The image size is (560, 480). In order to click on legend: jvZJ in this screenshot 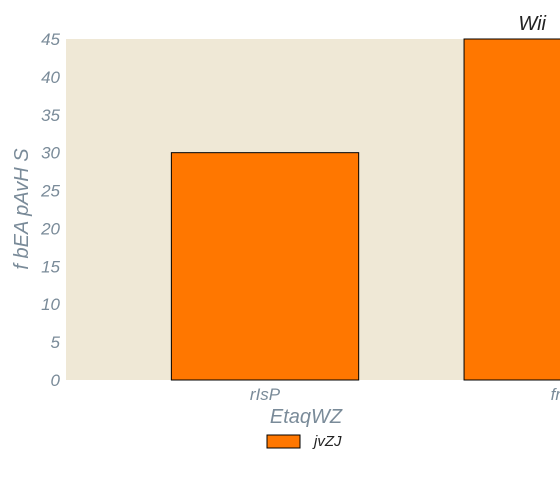, I will do `click(304, 441)`.